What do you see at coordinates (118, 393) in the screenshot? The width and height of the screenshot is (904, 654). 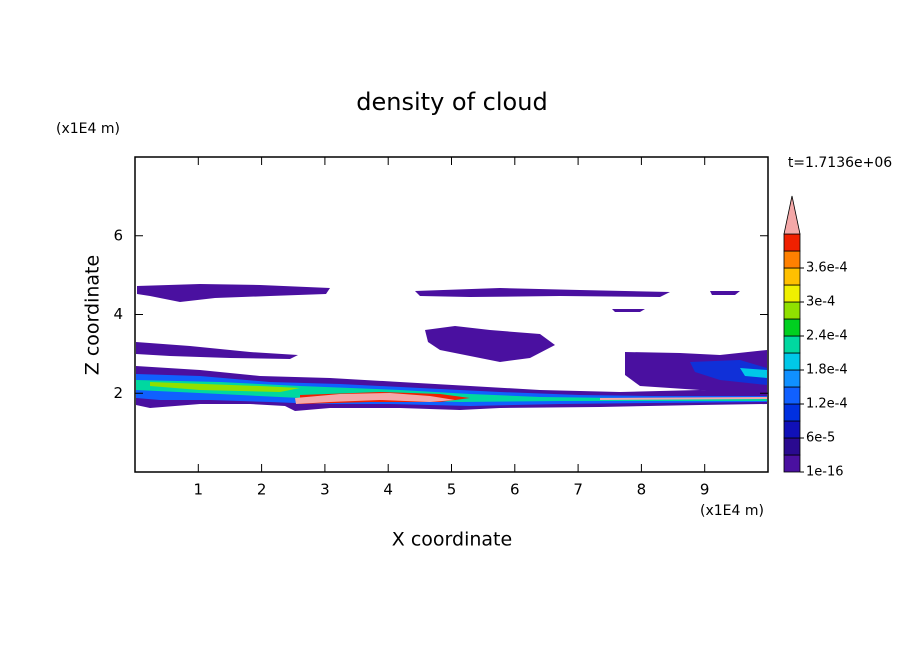 I see `y-tick-label: 2` at bounding box center [118, 393].